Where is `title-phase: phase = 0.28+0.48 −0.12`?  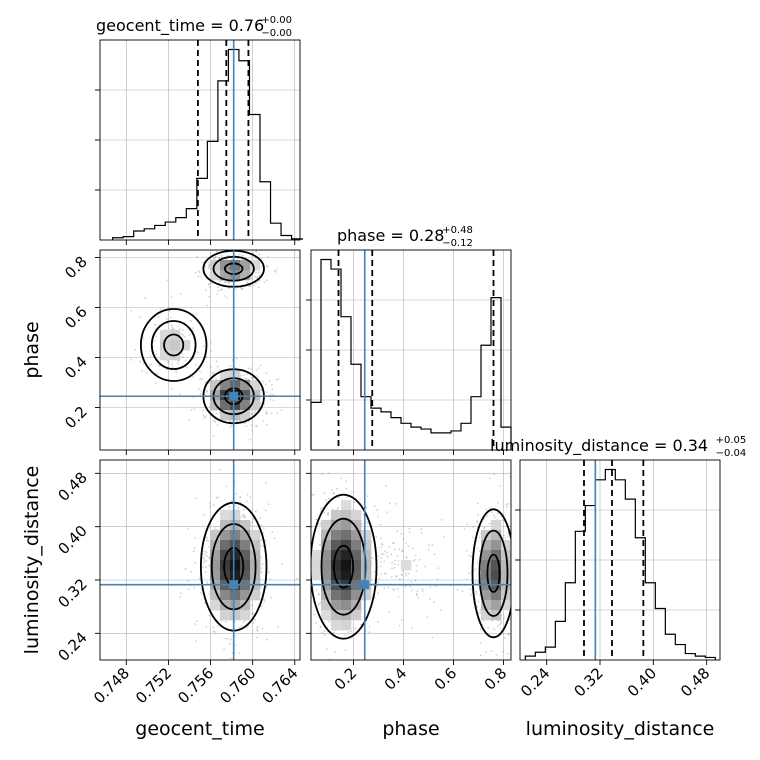
title-phase: phase = 0.28+0.48 −0.12 is located at coordinates (405, 237).